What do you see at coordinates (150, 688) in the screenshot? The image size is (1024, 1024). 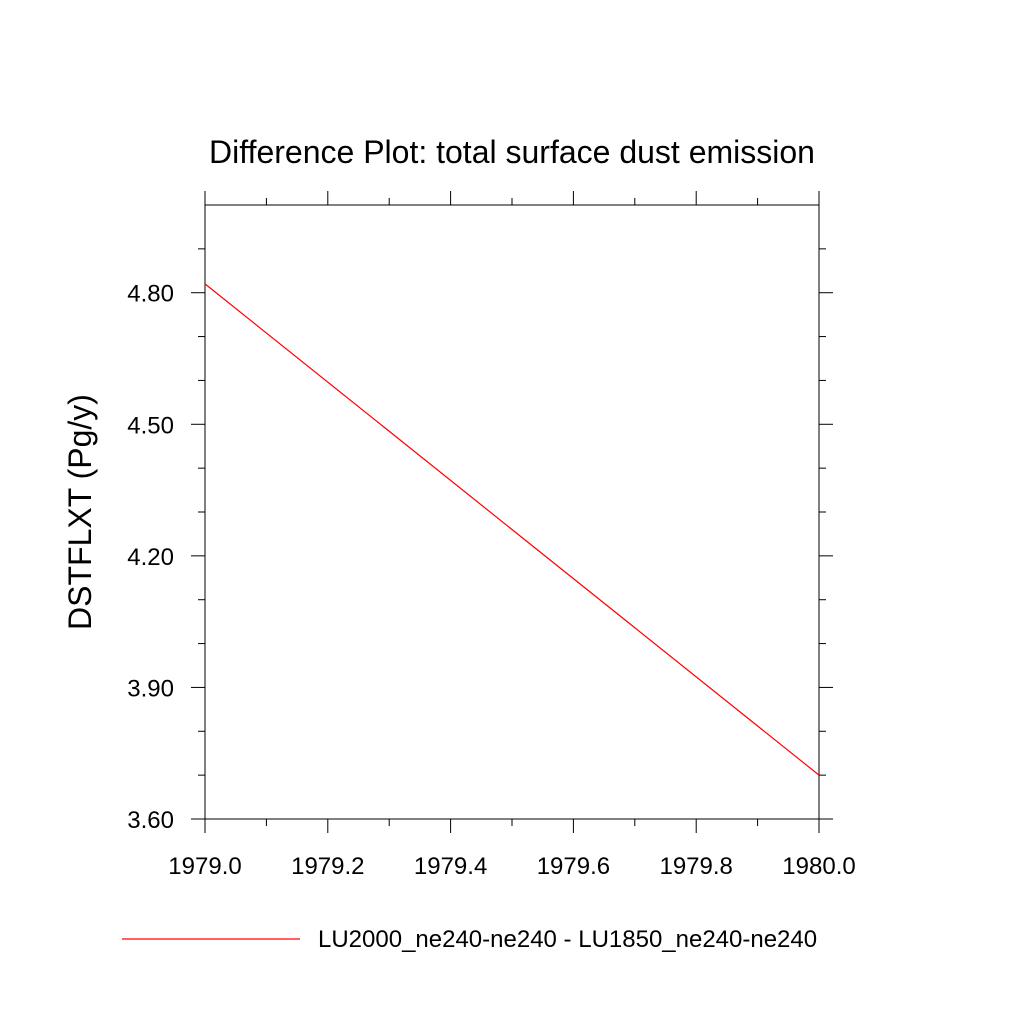 I see `y-tick-label: 3.90` at bounding box center [150, 688].